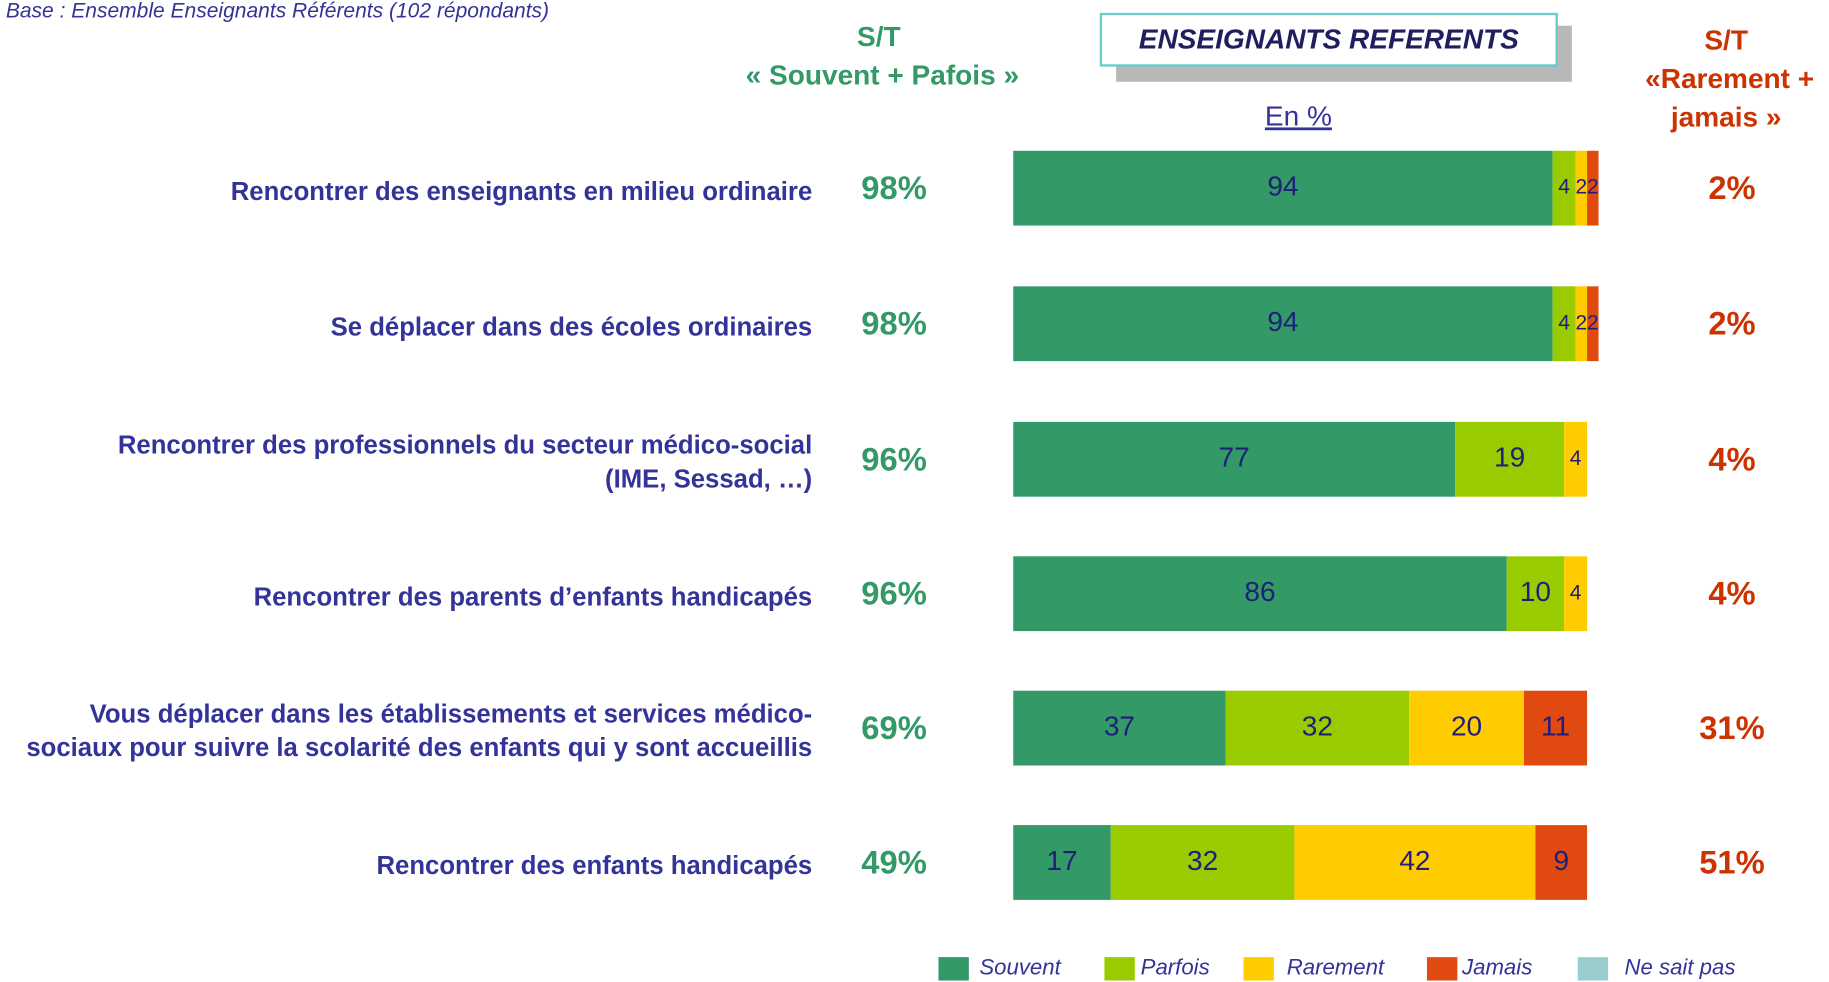  I want to click on left-header: « Souvent + Pafois », so click(882, 75).